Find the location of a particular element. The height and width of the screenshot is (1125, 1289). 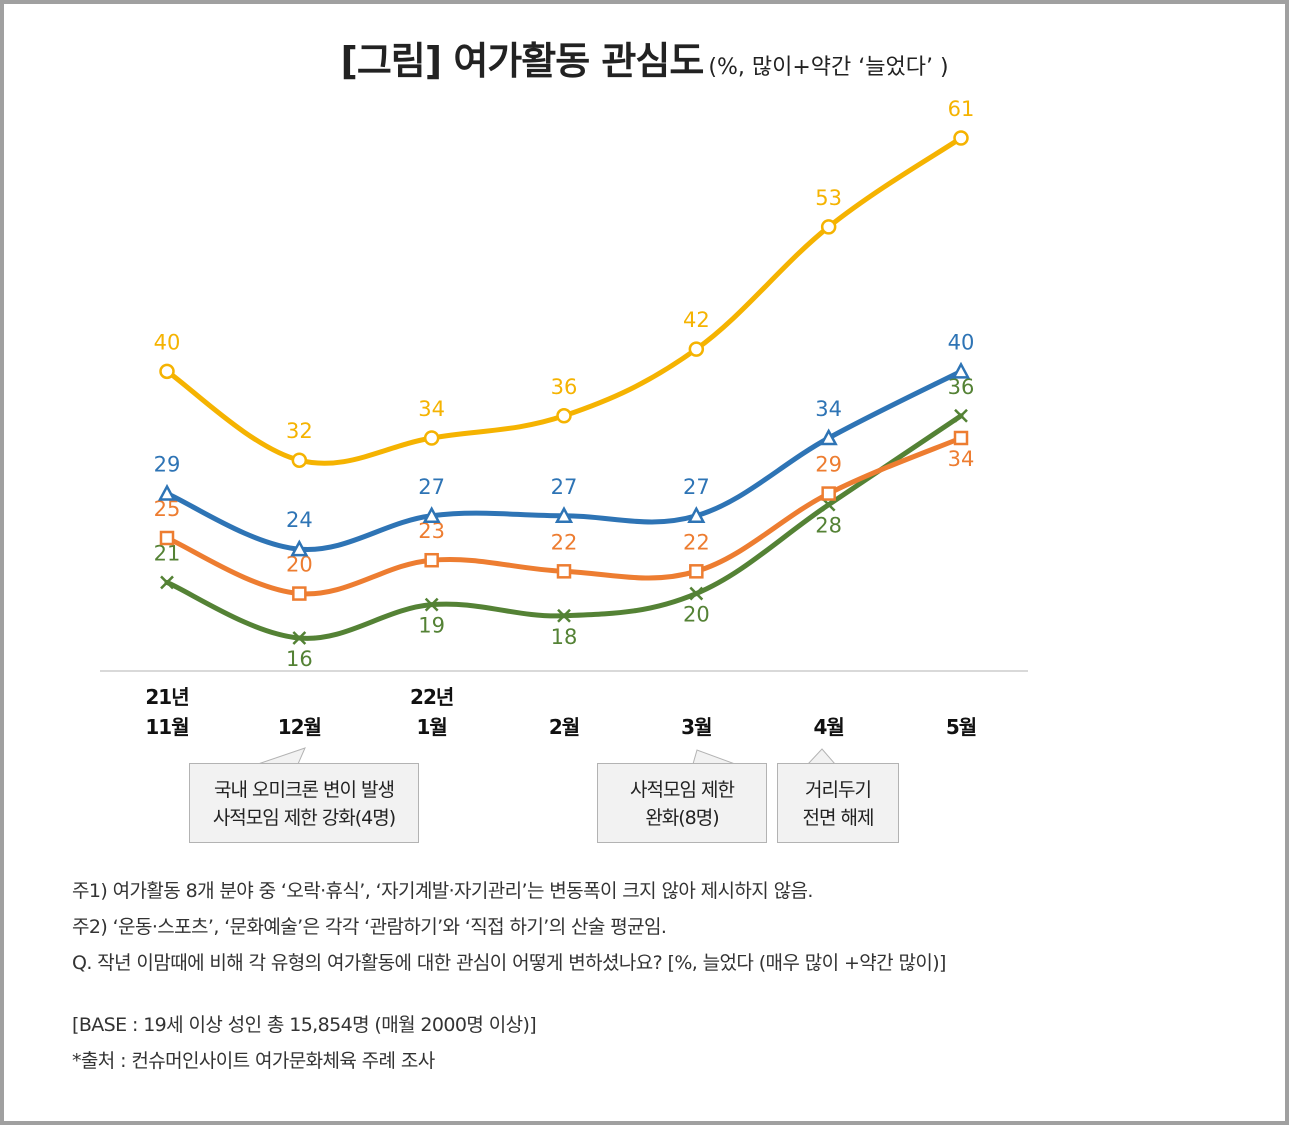

callout-pointers is located at coordinates (547, 756).